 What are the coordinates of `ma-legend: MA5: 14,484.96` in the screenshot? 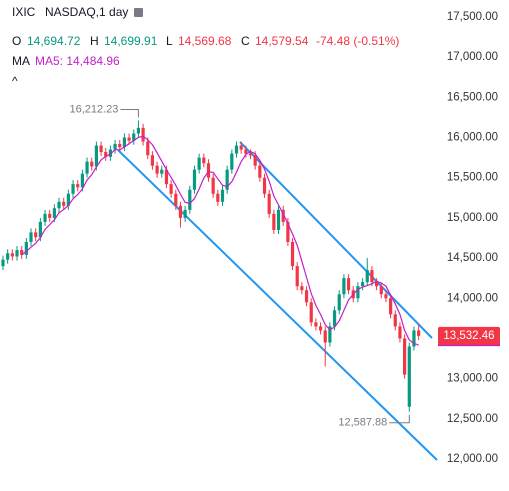 It's located at (77, 61).